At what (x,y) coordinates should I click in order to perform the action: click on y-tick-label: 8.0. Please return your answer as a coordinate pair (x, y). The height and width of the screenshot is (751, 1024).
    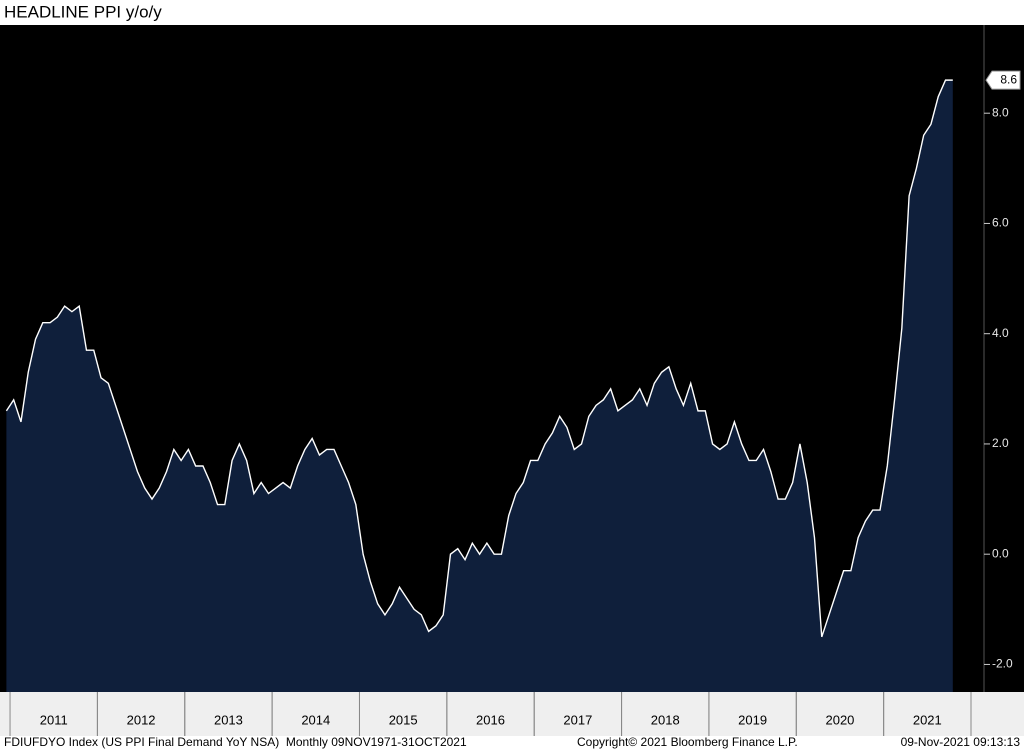
    Looking at the image, I should click on (1000, 112).